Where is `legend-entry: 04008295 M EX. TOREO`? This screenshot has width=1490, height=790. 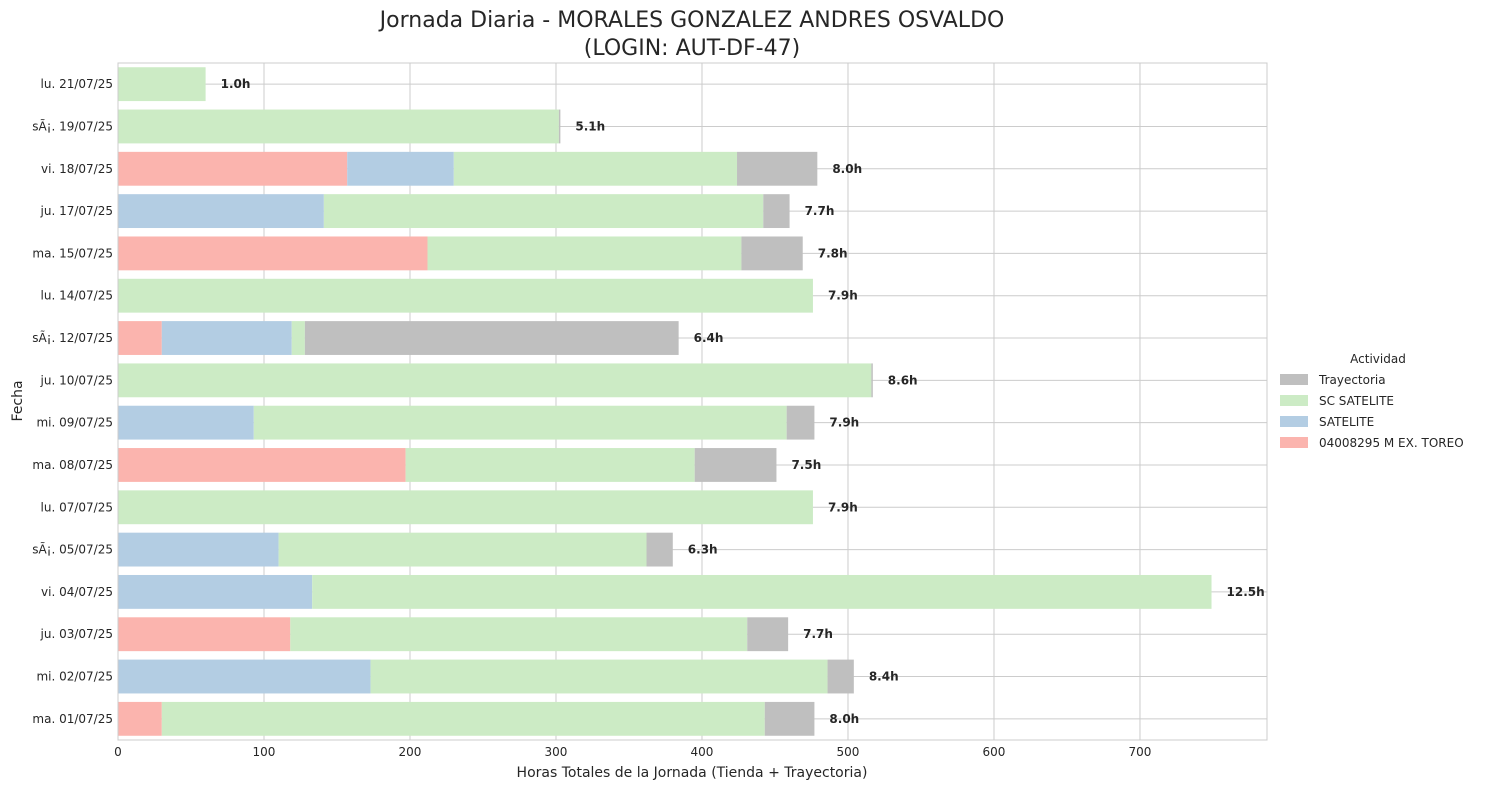 legend-entry: 04008295 M EX. TOREO is located at coordinates (1391, 443).